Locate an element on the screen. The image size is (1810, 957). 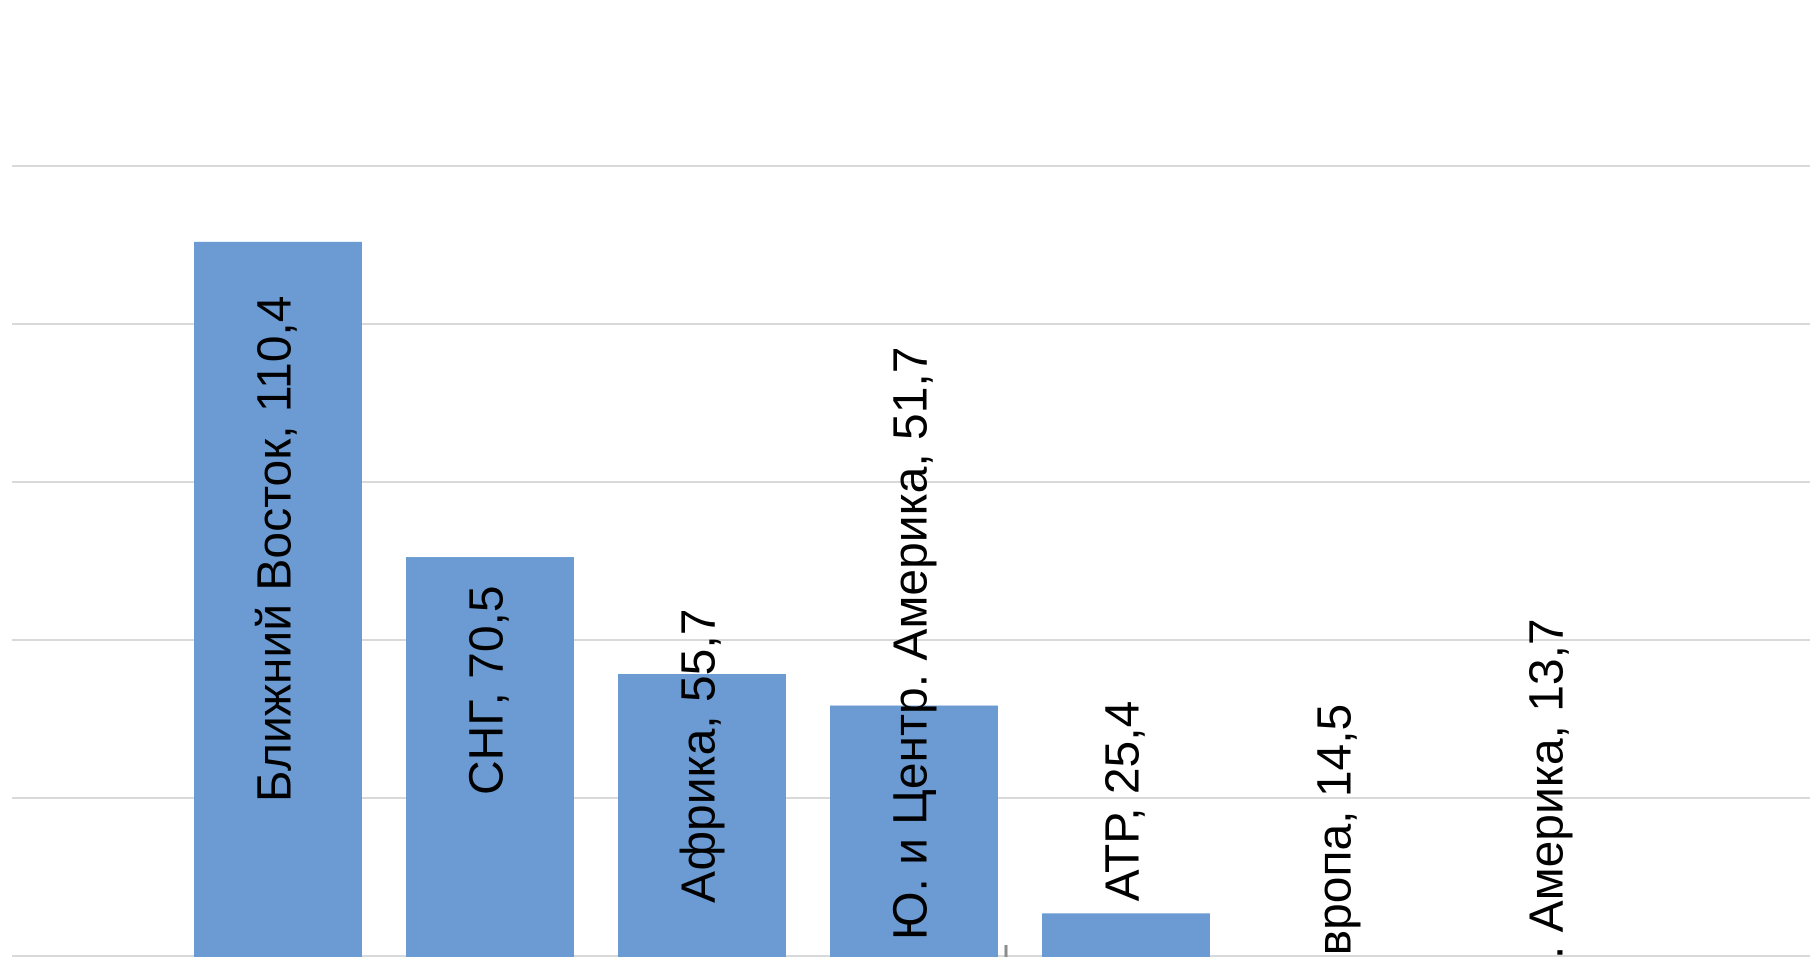
data-label-2: СНГ, 70,5 is located at coordinates (487, 690).